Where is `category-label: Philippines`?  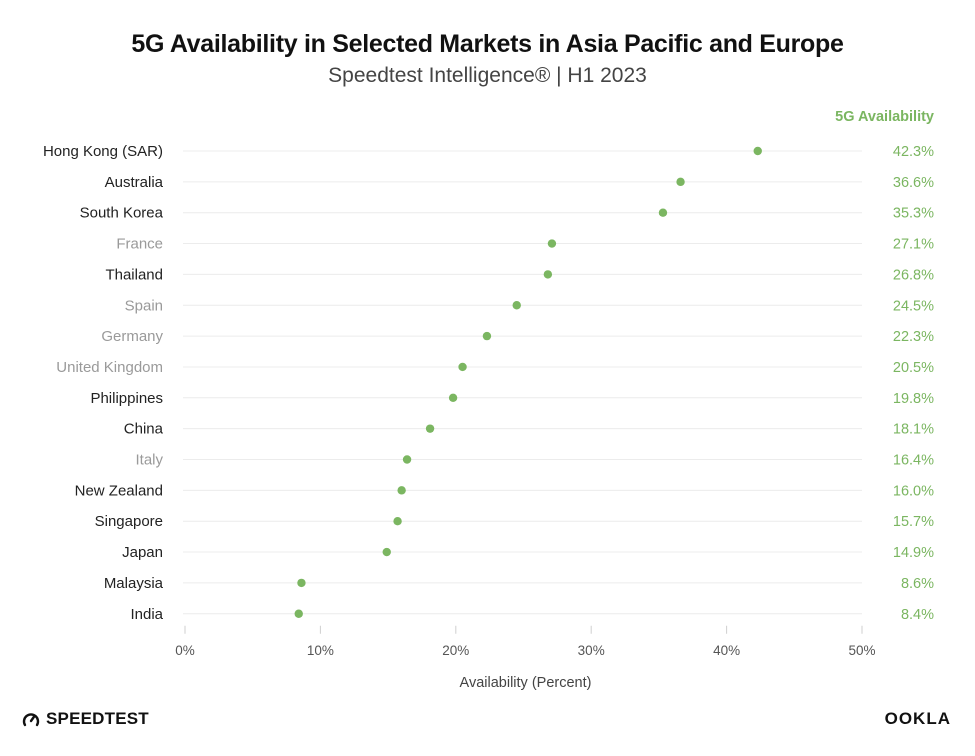
category-label: Philippines is located at coordinates (126, 398).